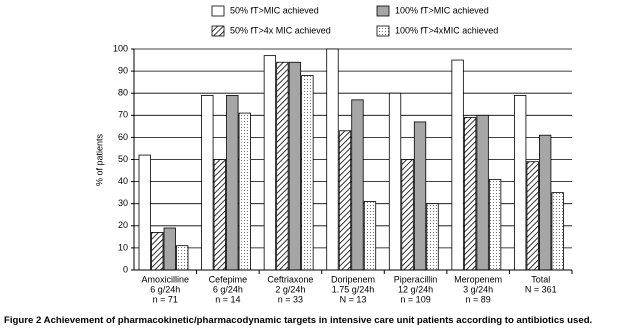 The image size is (640, 329). What do you see at coordinates (22, 320) in the screenshot?
I see `caption-label: Figure 2` at bounding box center [22, 320].